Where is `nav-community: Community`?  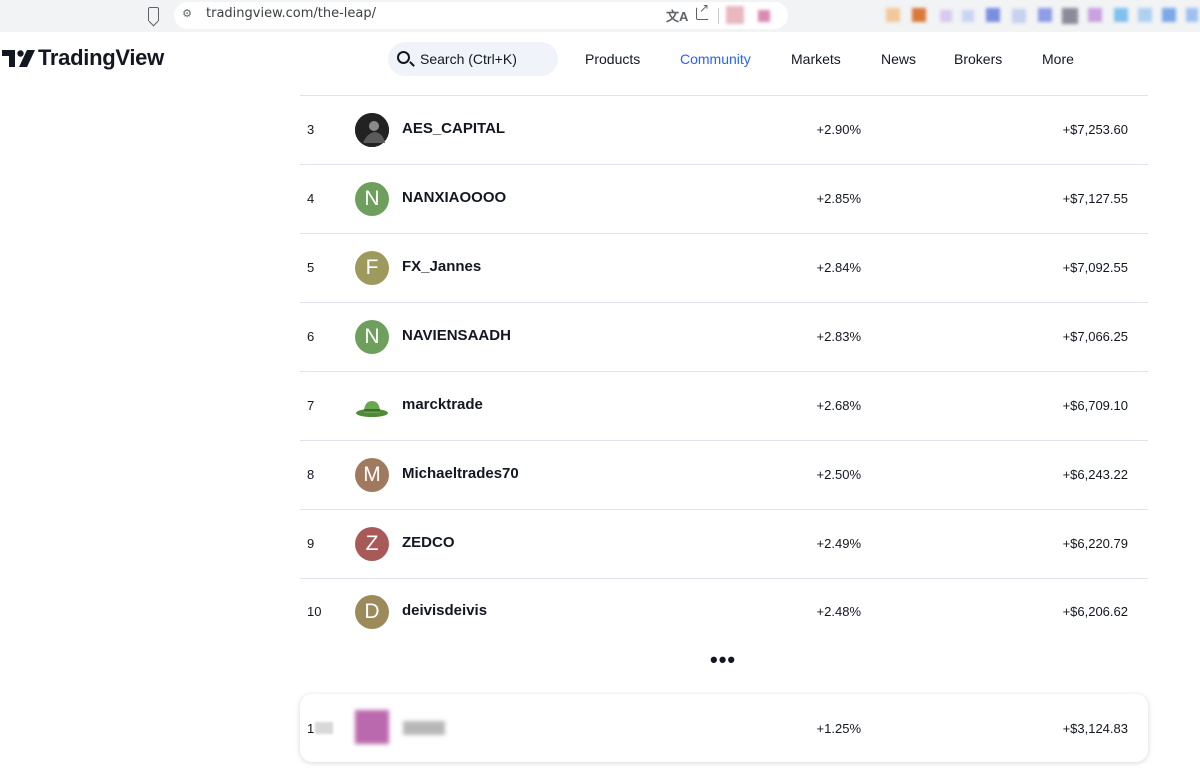 nav-community: Community is located at coordinates (715, 59).